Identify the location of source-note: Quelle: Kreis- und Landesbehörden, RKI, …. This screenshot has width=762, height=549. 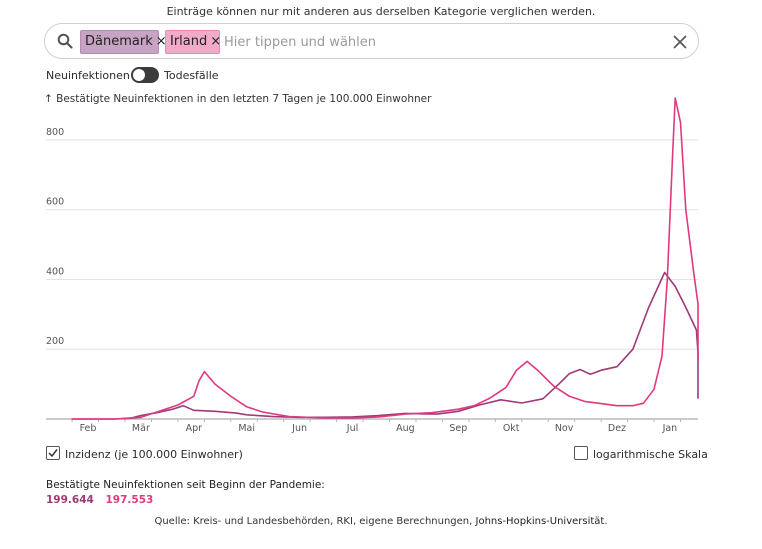
(381, 521).